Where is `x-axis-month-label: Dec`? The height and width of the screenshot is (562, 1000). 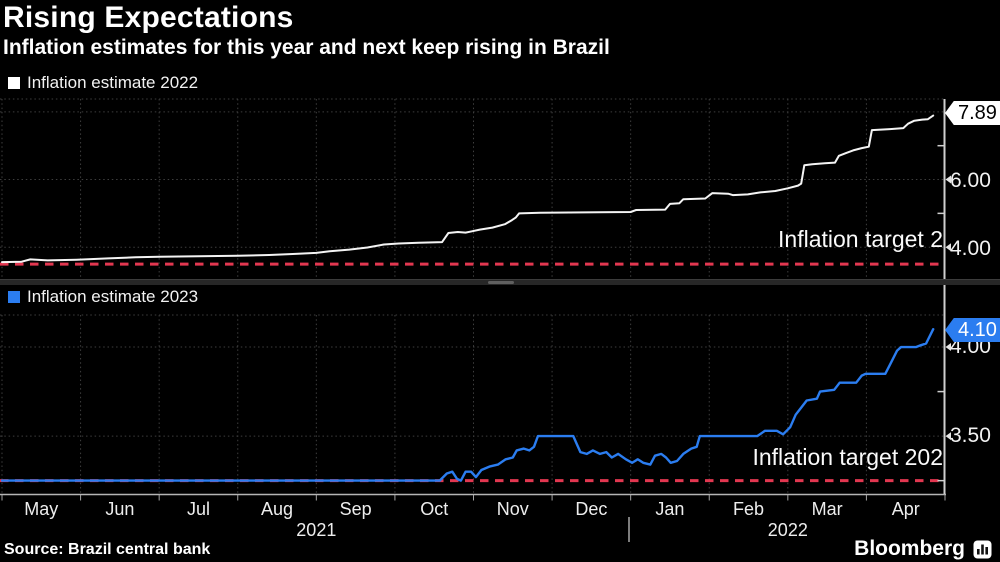 x-axis-month-label: Dec is located at coordinates (591, 509).